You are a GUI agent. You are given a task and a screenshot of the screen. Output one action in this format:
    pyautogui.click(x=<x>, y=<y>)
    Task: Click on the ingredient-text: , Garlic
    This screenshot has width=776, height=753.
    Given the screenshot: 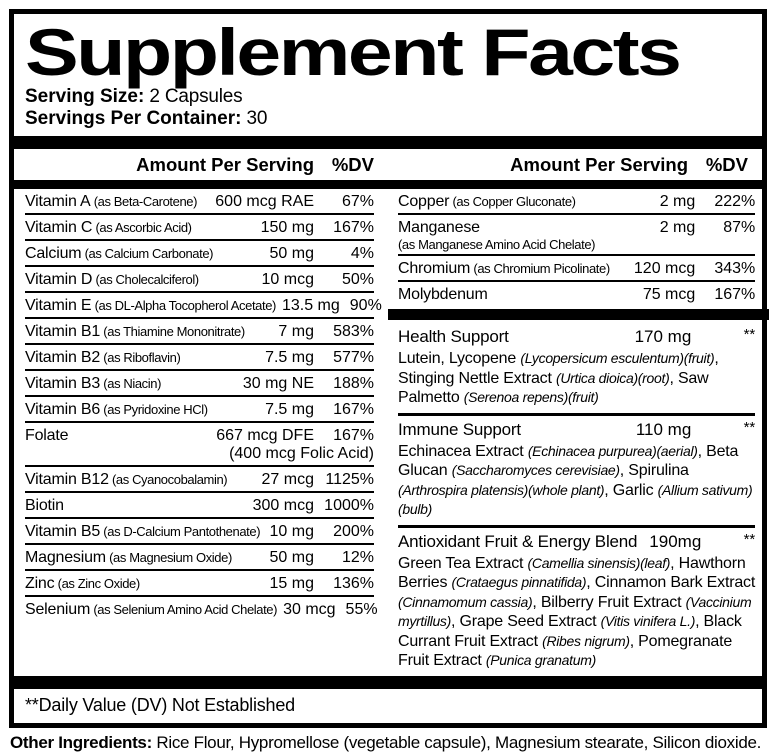 What is the action you would take?
    pyautogui.click(x=631, y=490)
    